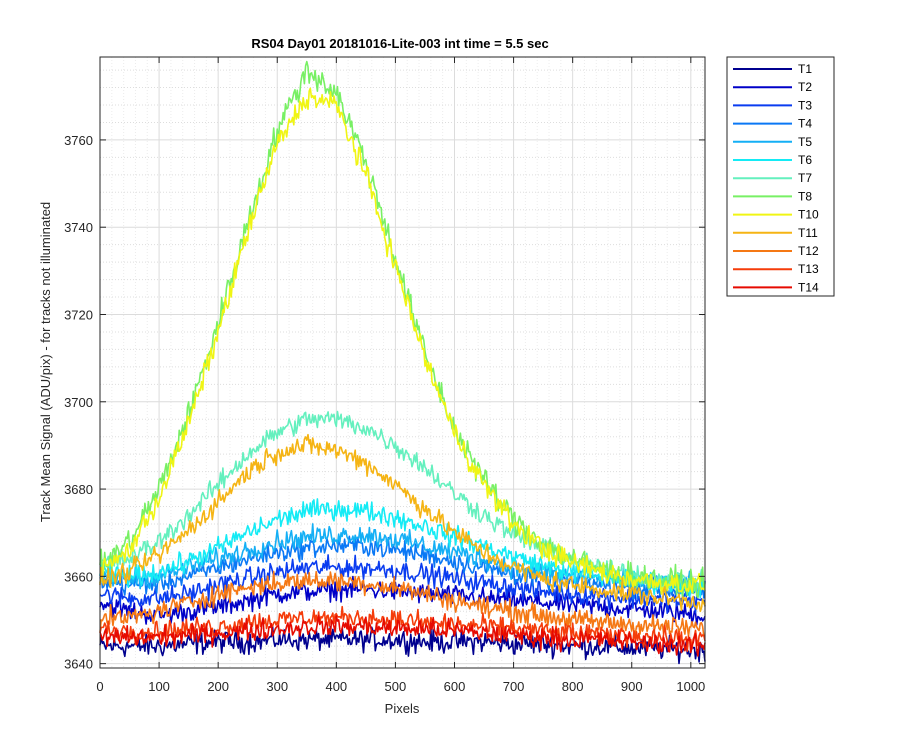  Describe the element at coordinates (808, 287) in the screenshot. I see `legend-label: T14` at that location.